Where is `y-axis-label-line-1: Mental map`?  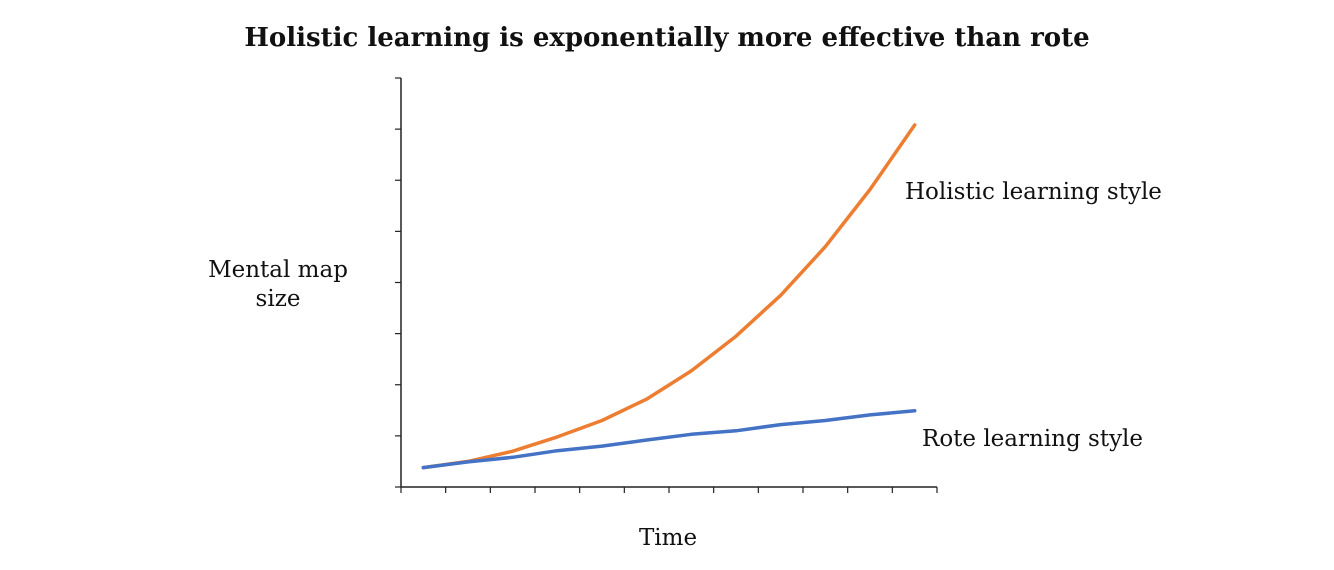 y-axis-label-line-1: Mental map is located at coordinates (278, 270).